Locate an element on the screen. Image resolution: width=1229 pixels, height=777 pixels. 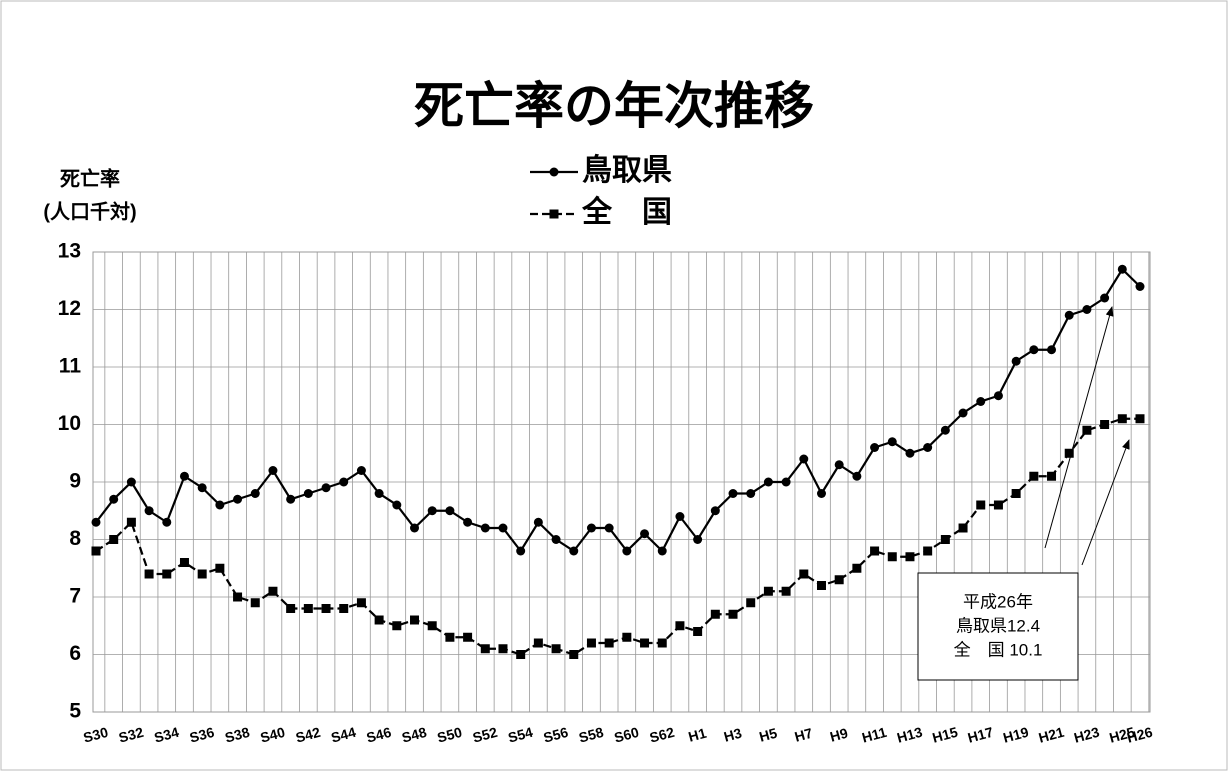
legend-marker is located at coordinates (554, 214).